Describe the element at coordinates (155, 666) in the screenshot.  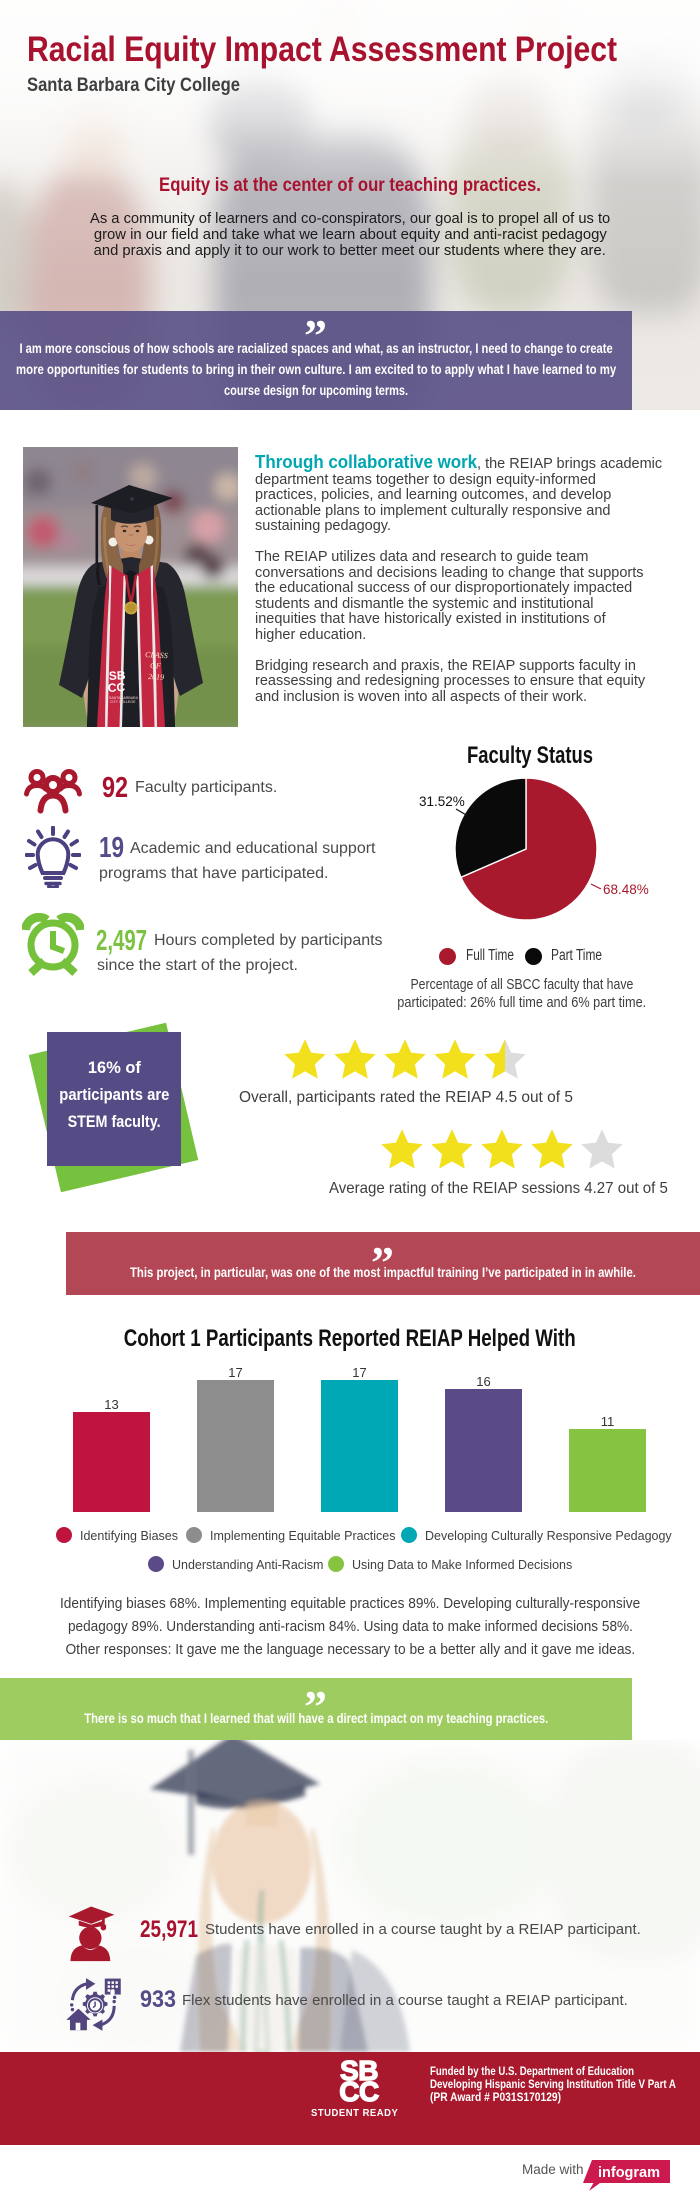
I see `svg-text: OF` at that location.